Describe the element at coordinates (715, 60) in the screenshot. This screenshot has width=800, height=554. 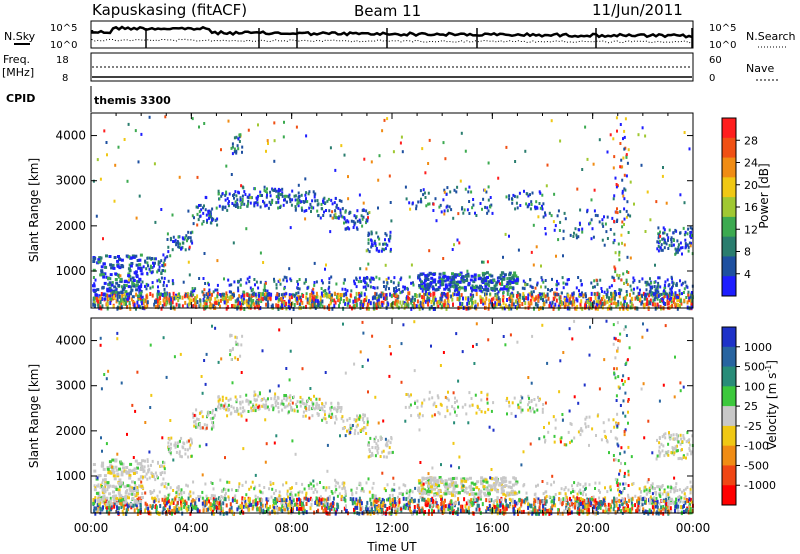
I see `freq-right-tick-top: 60` at that location.